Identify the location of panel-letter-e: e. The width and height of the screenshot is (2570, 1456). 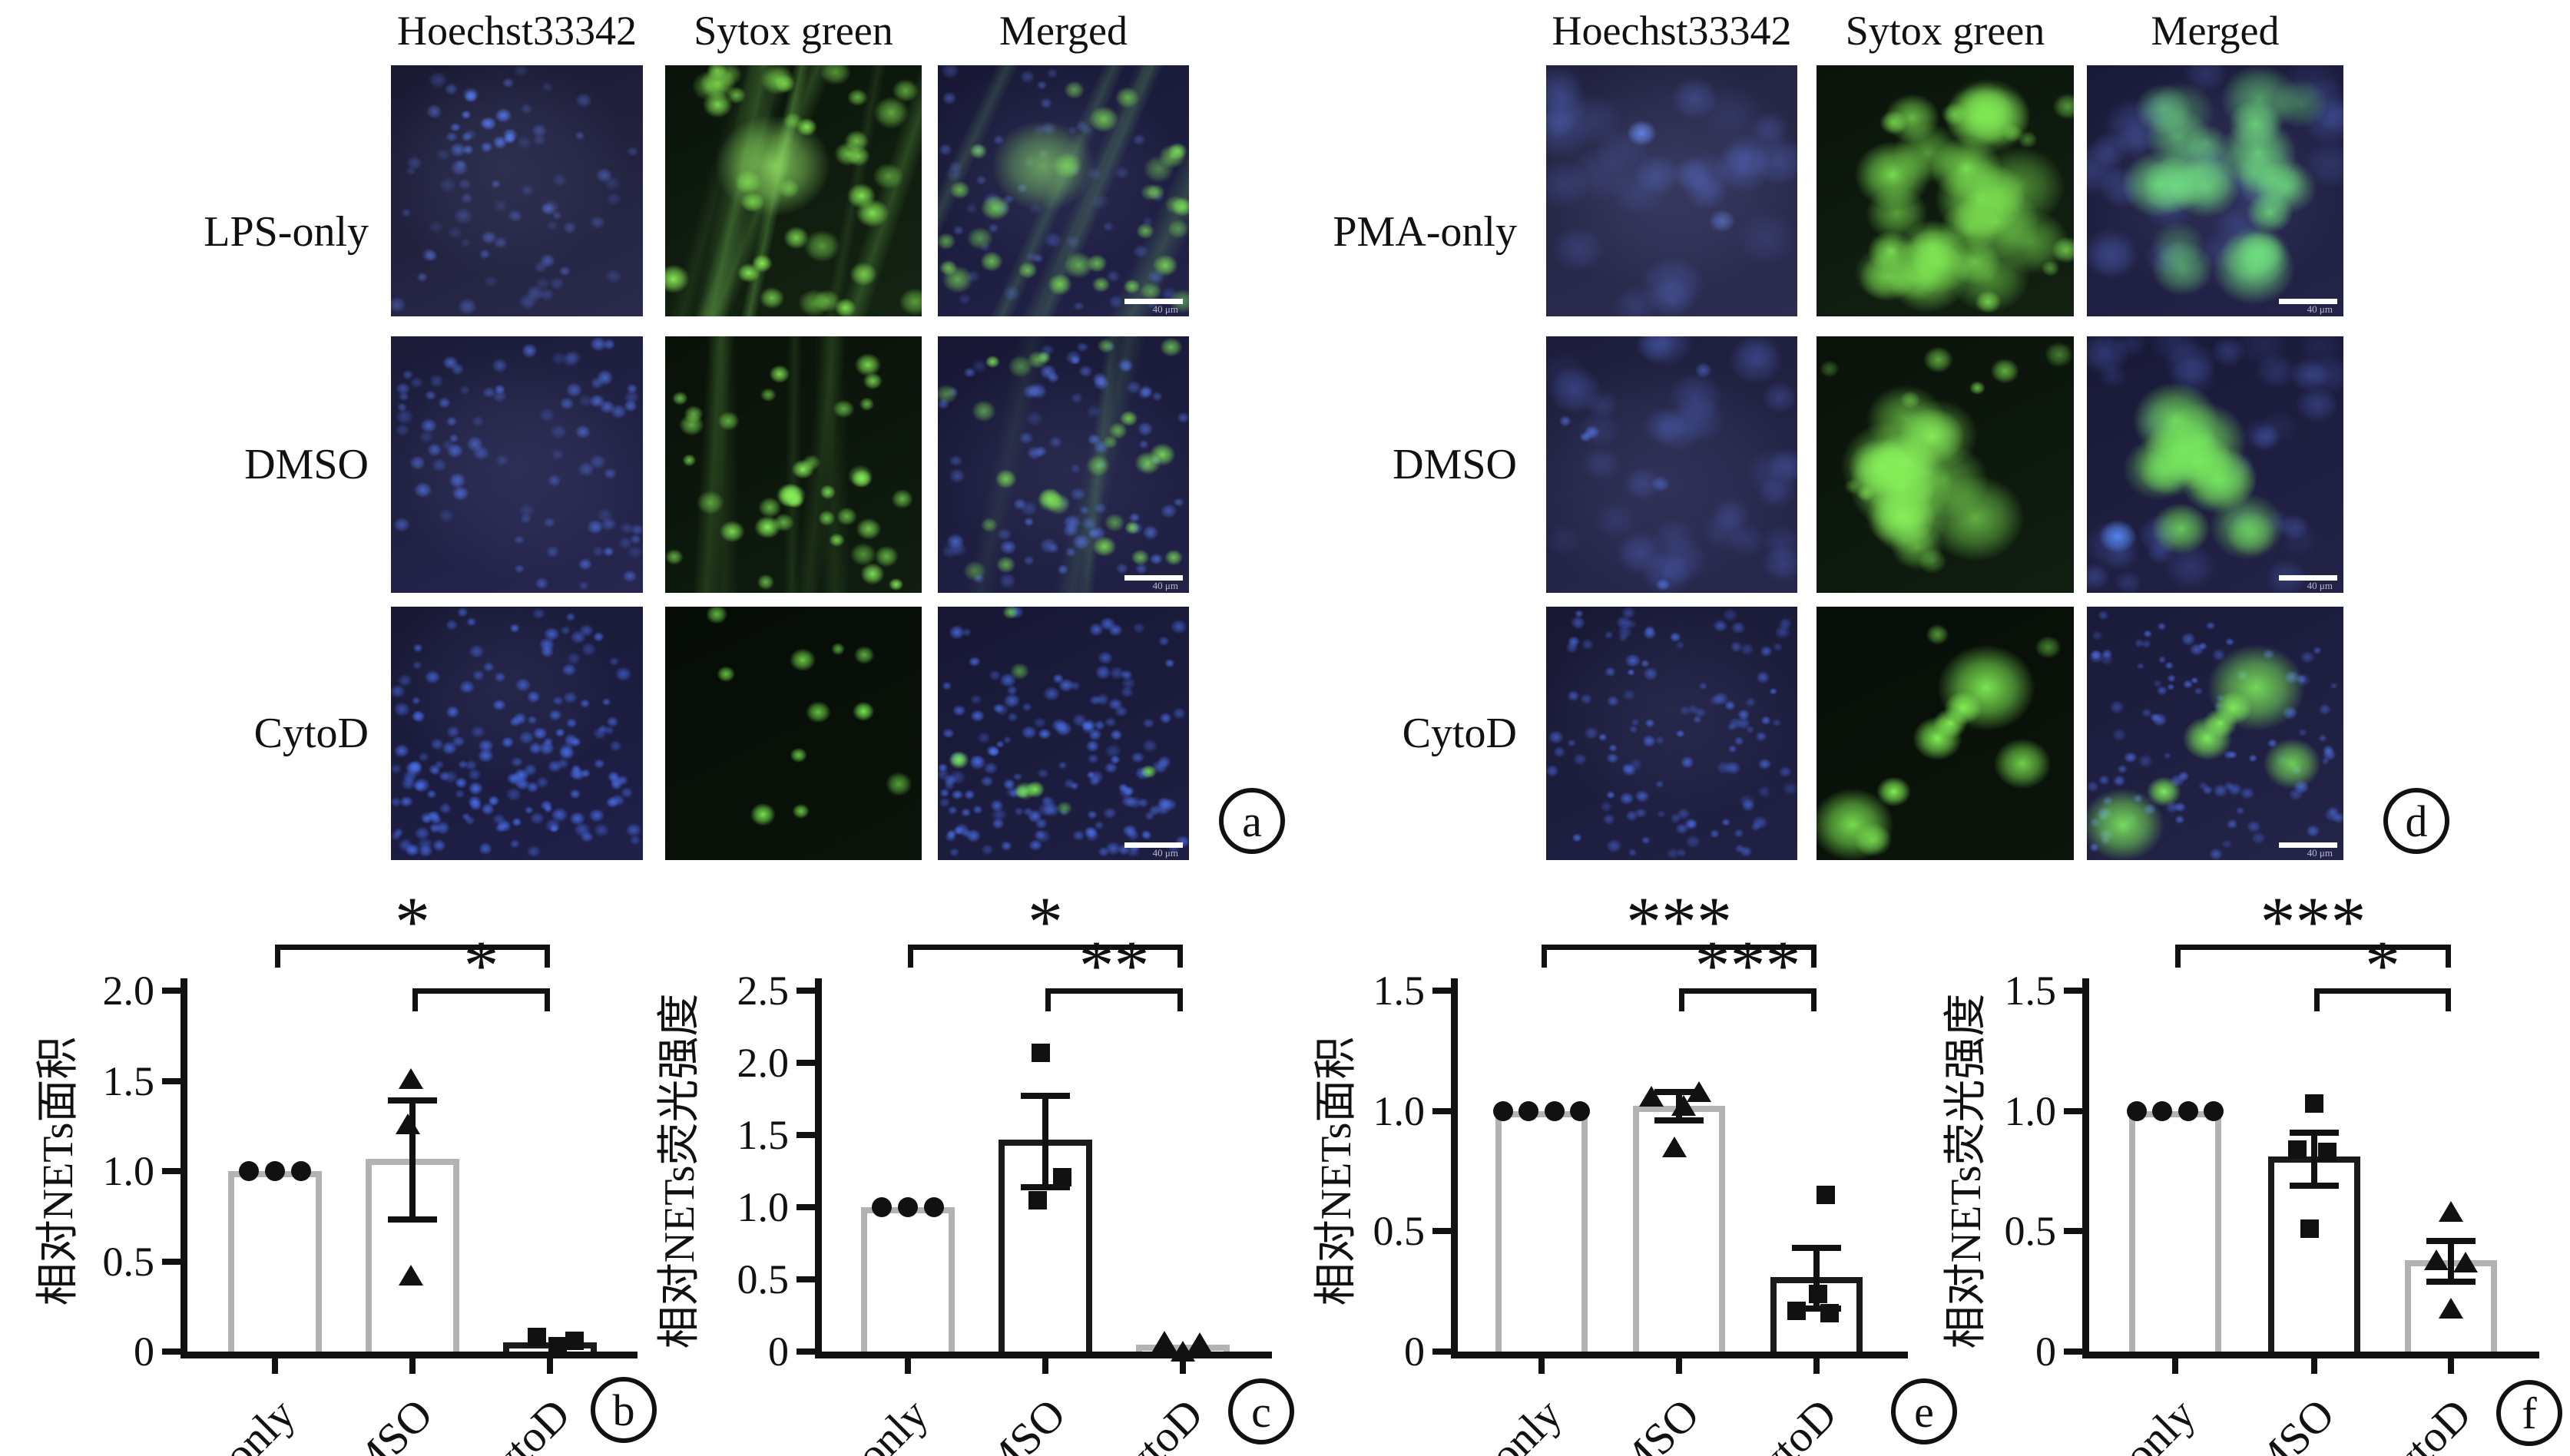
(1924, 1411).